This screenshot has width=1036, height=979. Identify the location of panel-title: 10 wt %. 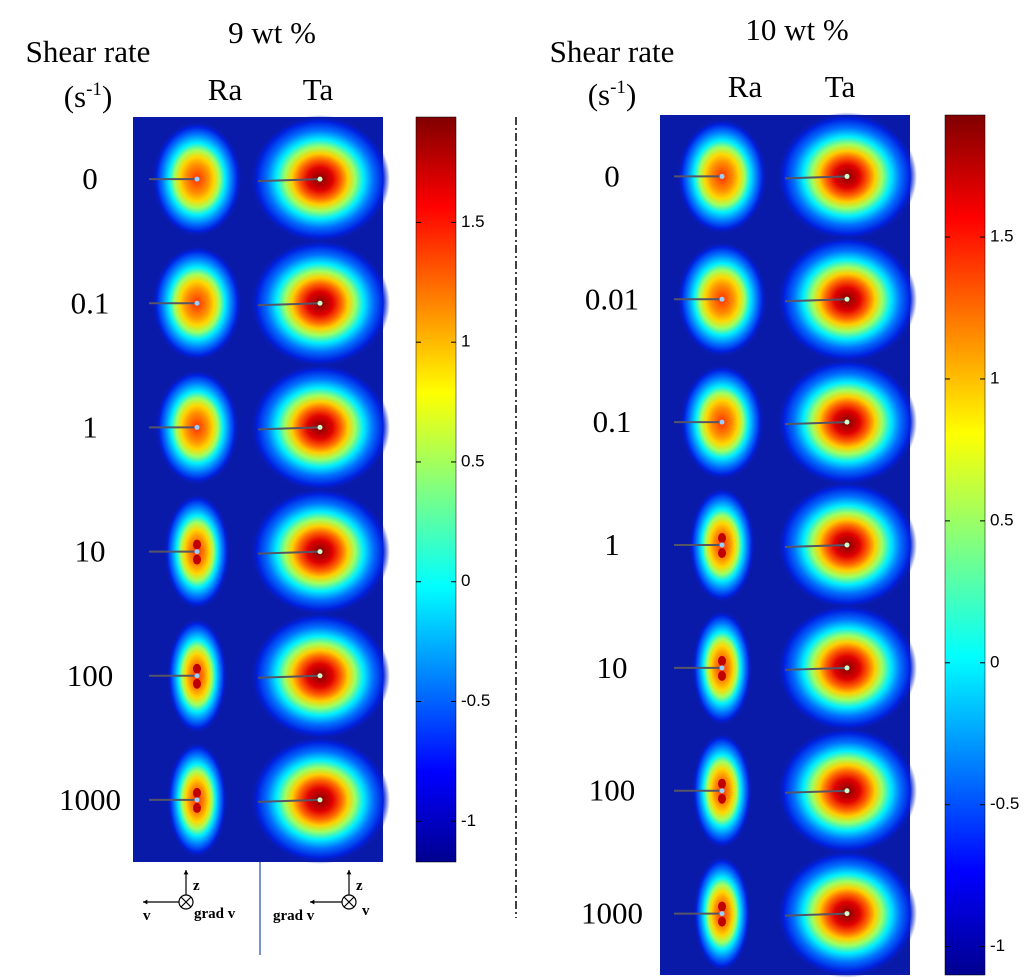
(796, 29).